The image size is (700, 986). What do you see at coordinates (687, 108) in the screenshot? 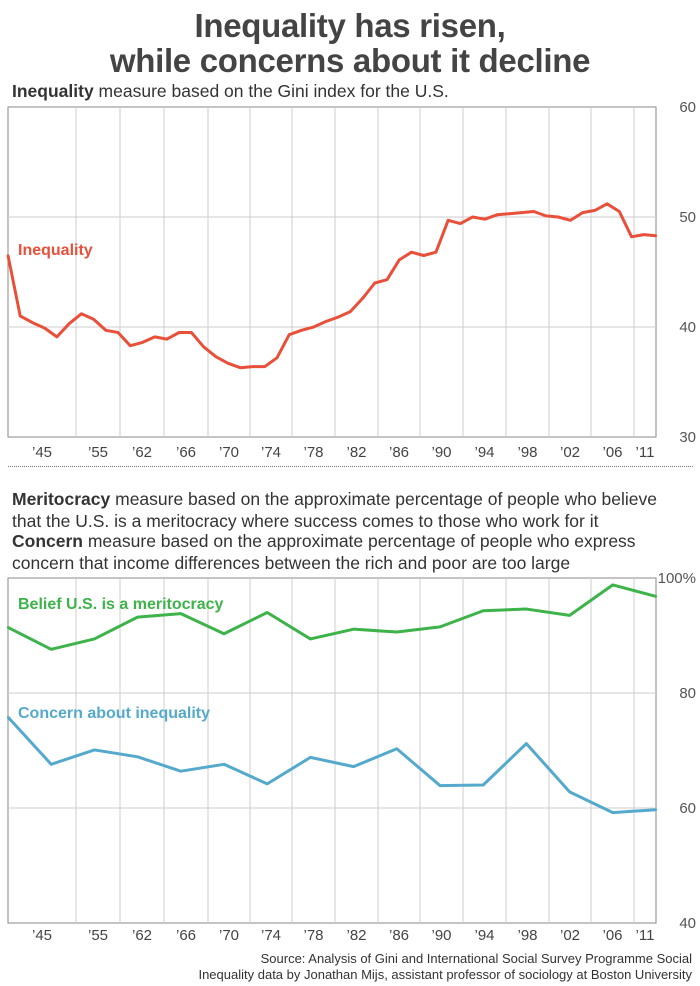
I see `y-tick-label: 60` at bounding box center [687, 108].